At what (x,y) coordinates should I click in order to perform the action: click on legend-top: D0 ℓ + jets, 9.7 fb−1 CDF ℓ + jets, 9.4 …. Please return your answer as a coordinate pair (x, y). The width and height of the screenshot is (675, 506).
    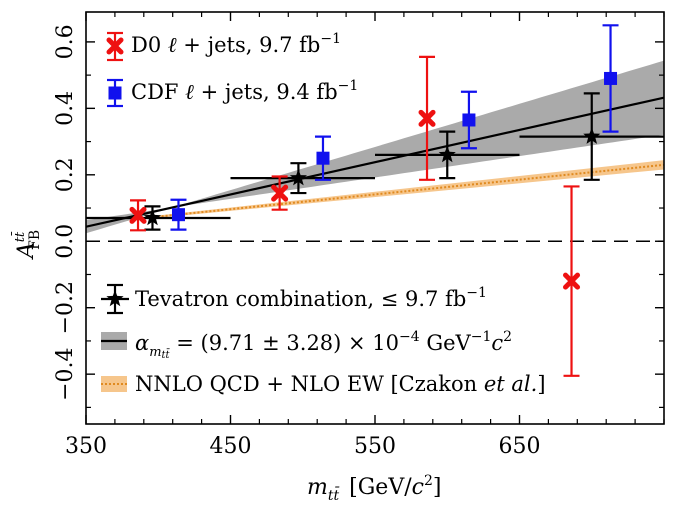
    Looking at the image, I should click on (232, 69).